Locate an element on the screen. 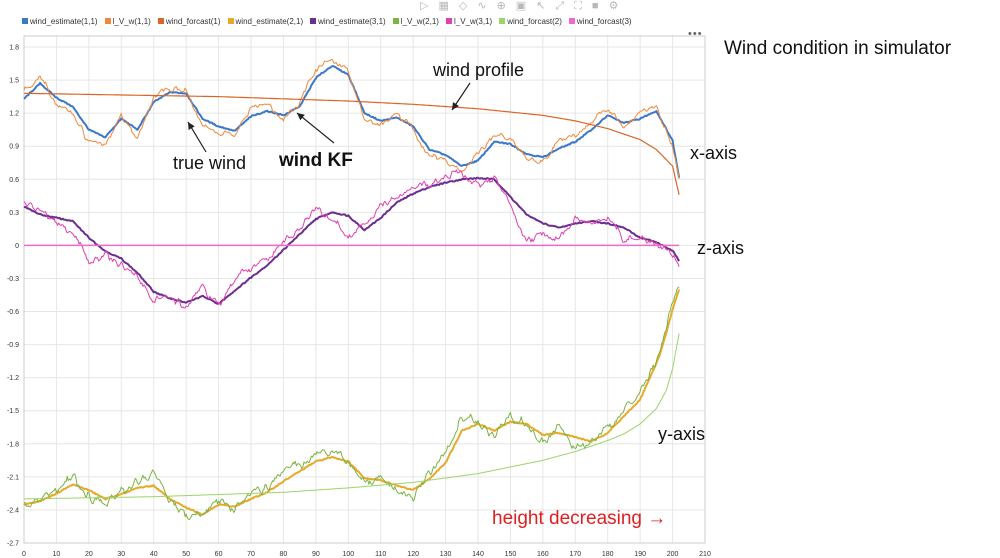 The image size is (1000, 558). legend-item: l_V_w(3,1) is located at coordinates (469, 21).